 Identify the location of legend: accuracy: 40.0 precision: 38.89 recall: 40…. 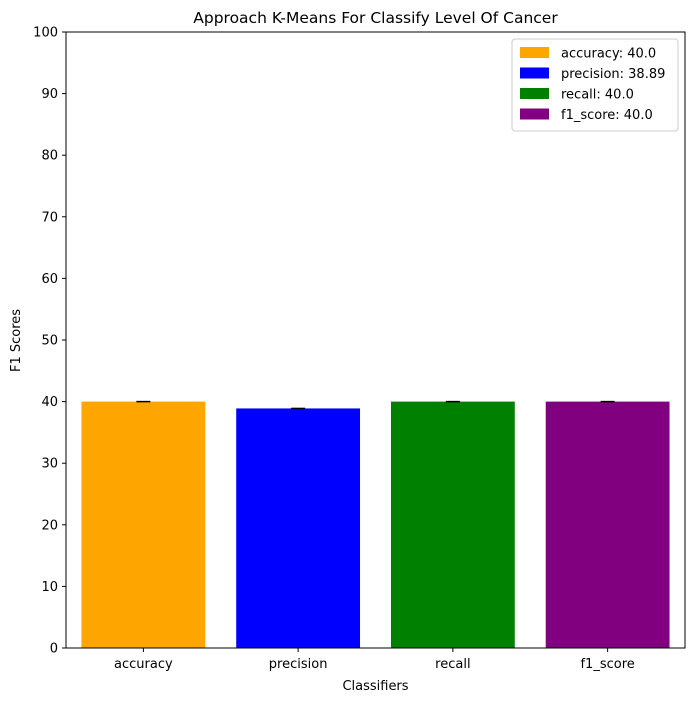
(595, 85).